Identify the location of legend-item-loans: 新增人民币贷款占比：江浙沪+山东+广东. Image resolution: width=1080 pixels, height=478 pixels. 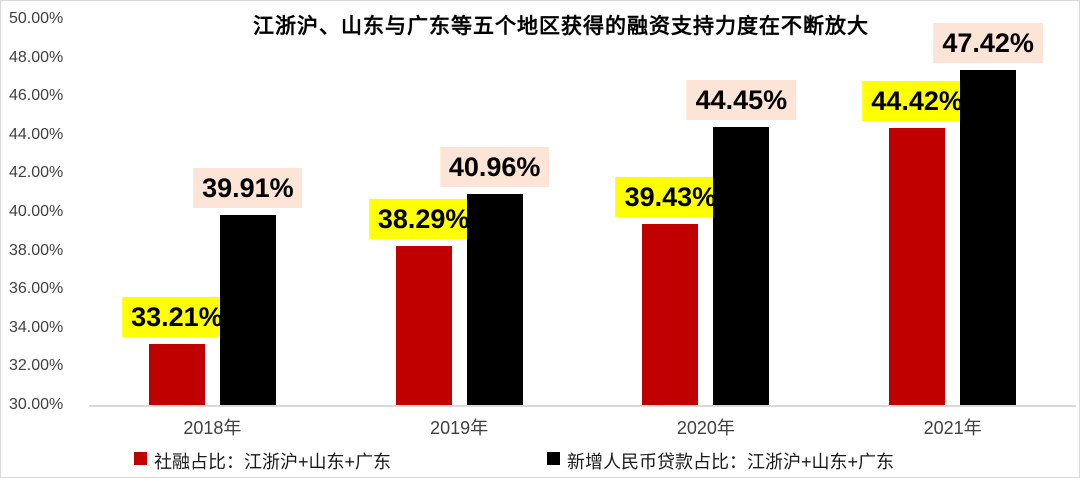
(720, 461).